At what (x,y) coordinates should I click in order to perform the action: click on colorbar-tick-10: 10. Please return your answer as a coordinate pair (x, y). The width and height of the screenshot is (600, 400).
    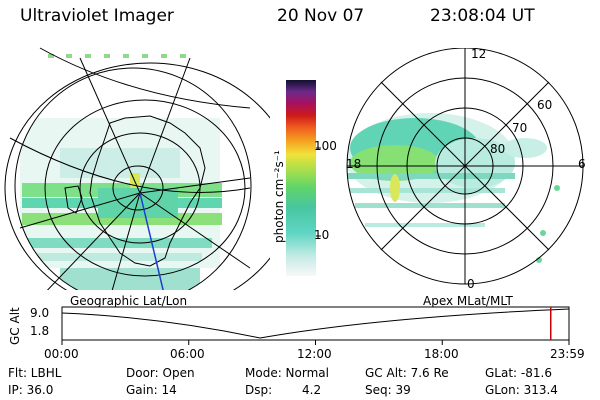
    Looking at the image, I should click on (322, 235).